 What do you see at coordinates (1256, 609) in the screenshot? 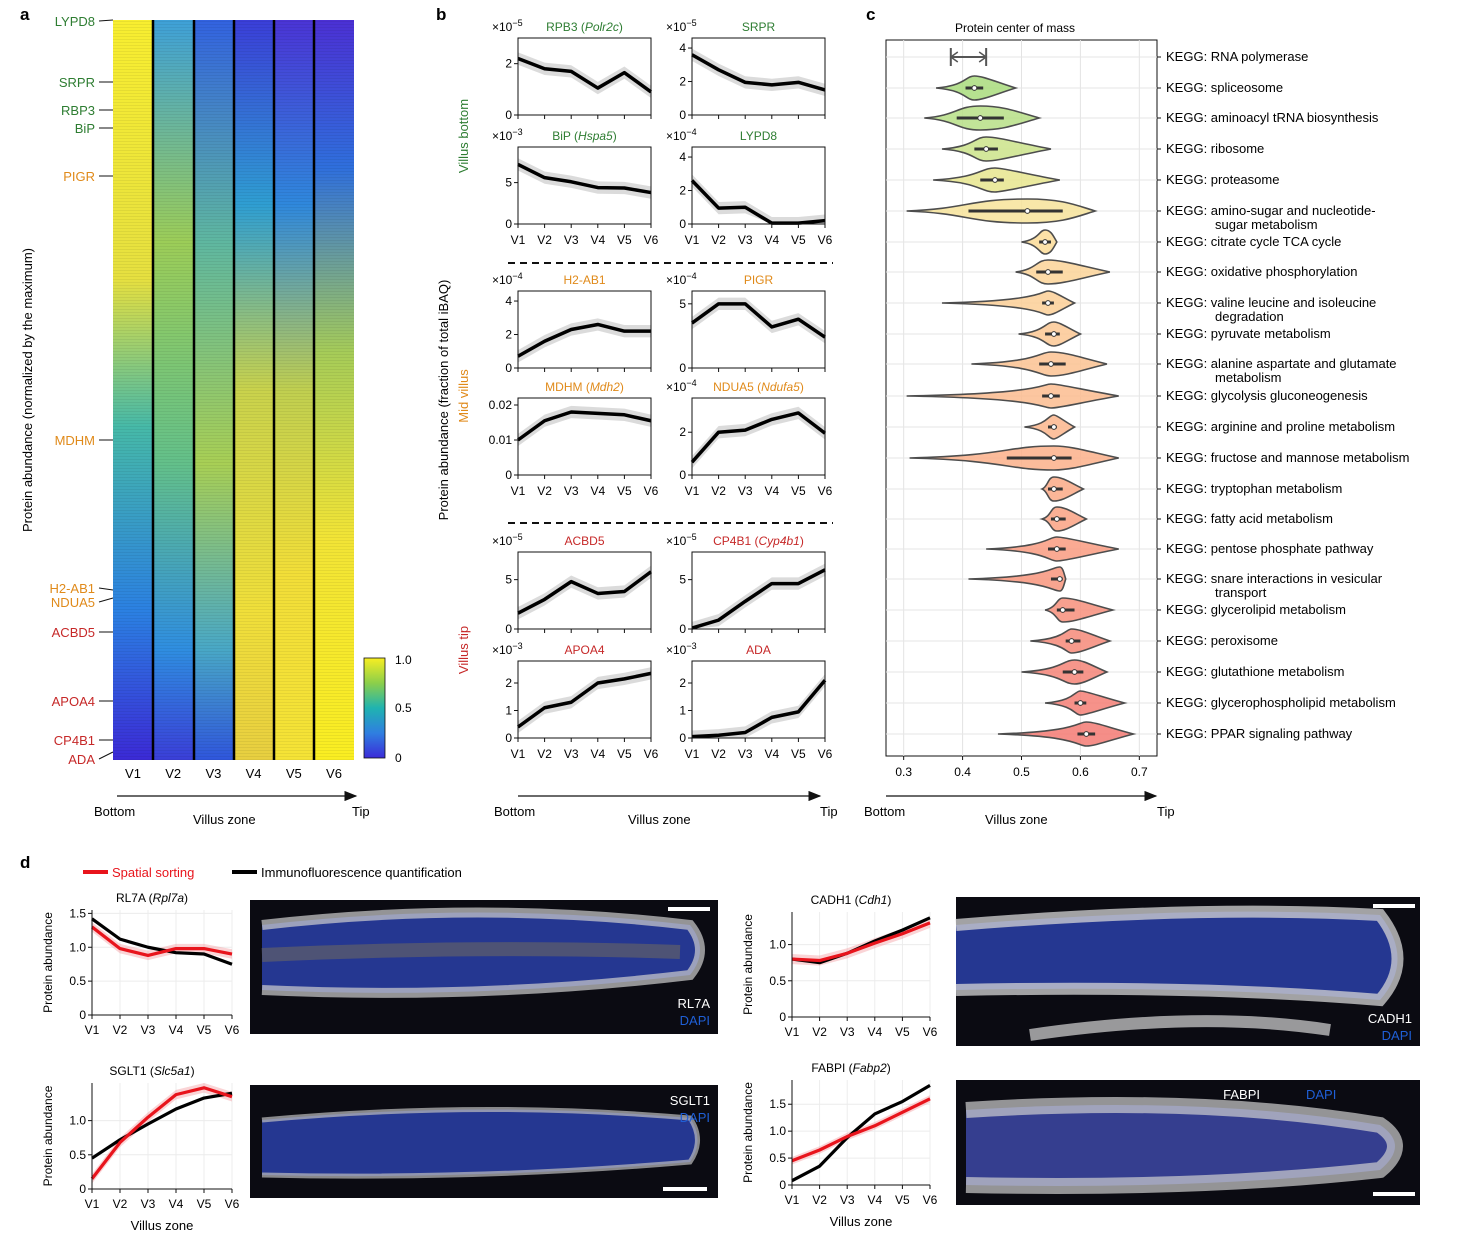
I see `category-label: KEGG: glycerolipid metabolism` at bounding box center [1256, 609].